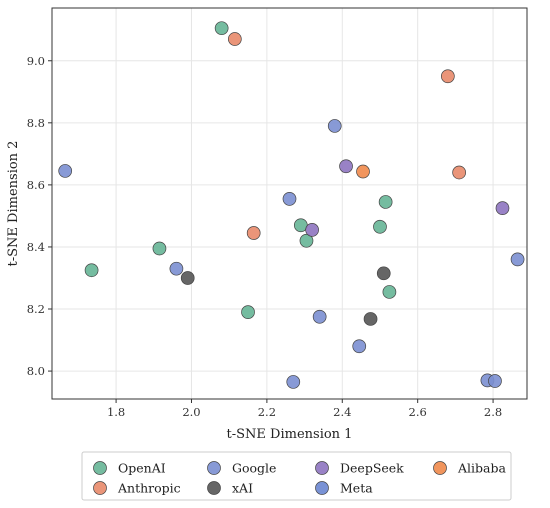 Image resolution: width=550 pixels, height=508 pixels. I want to click on legend-label: Google, so click(254, 468).